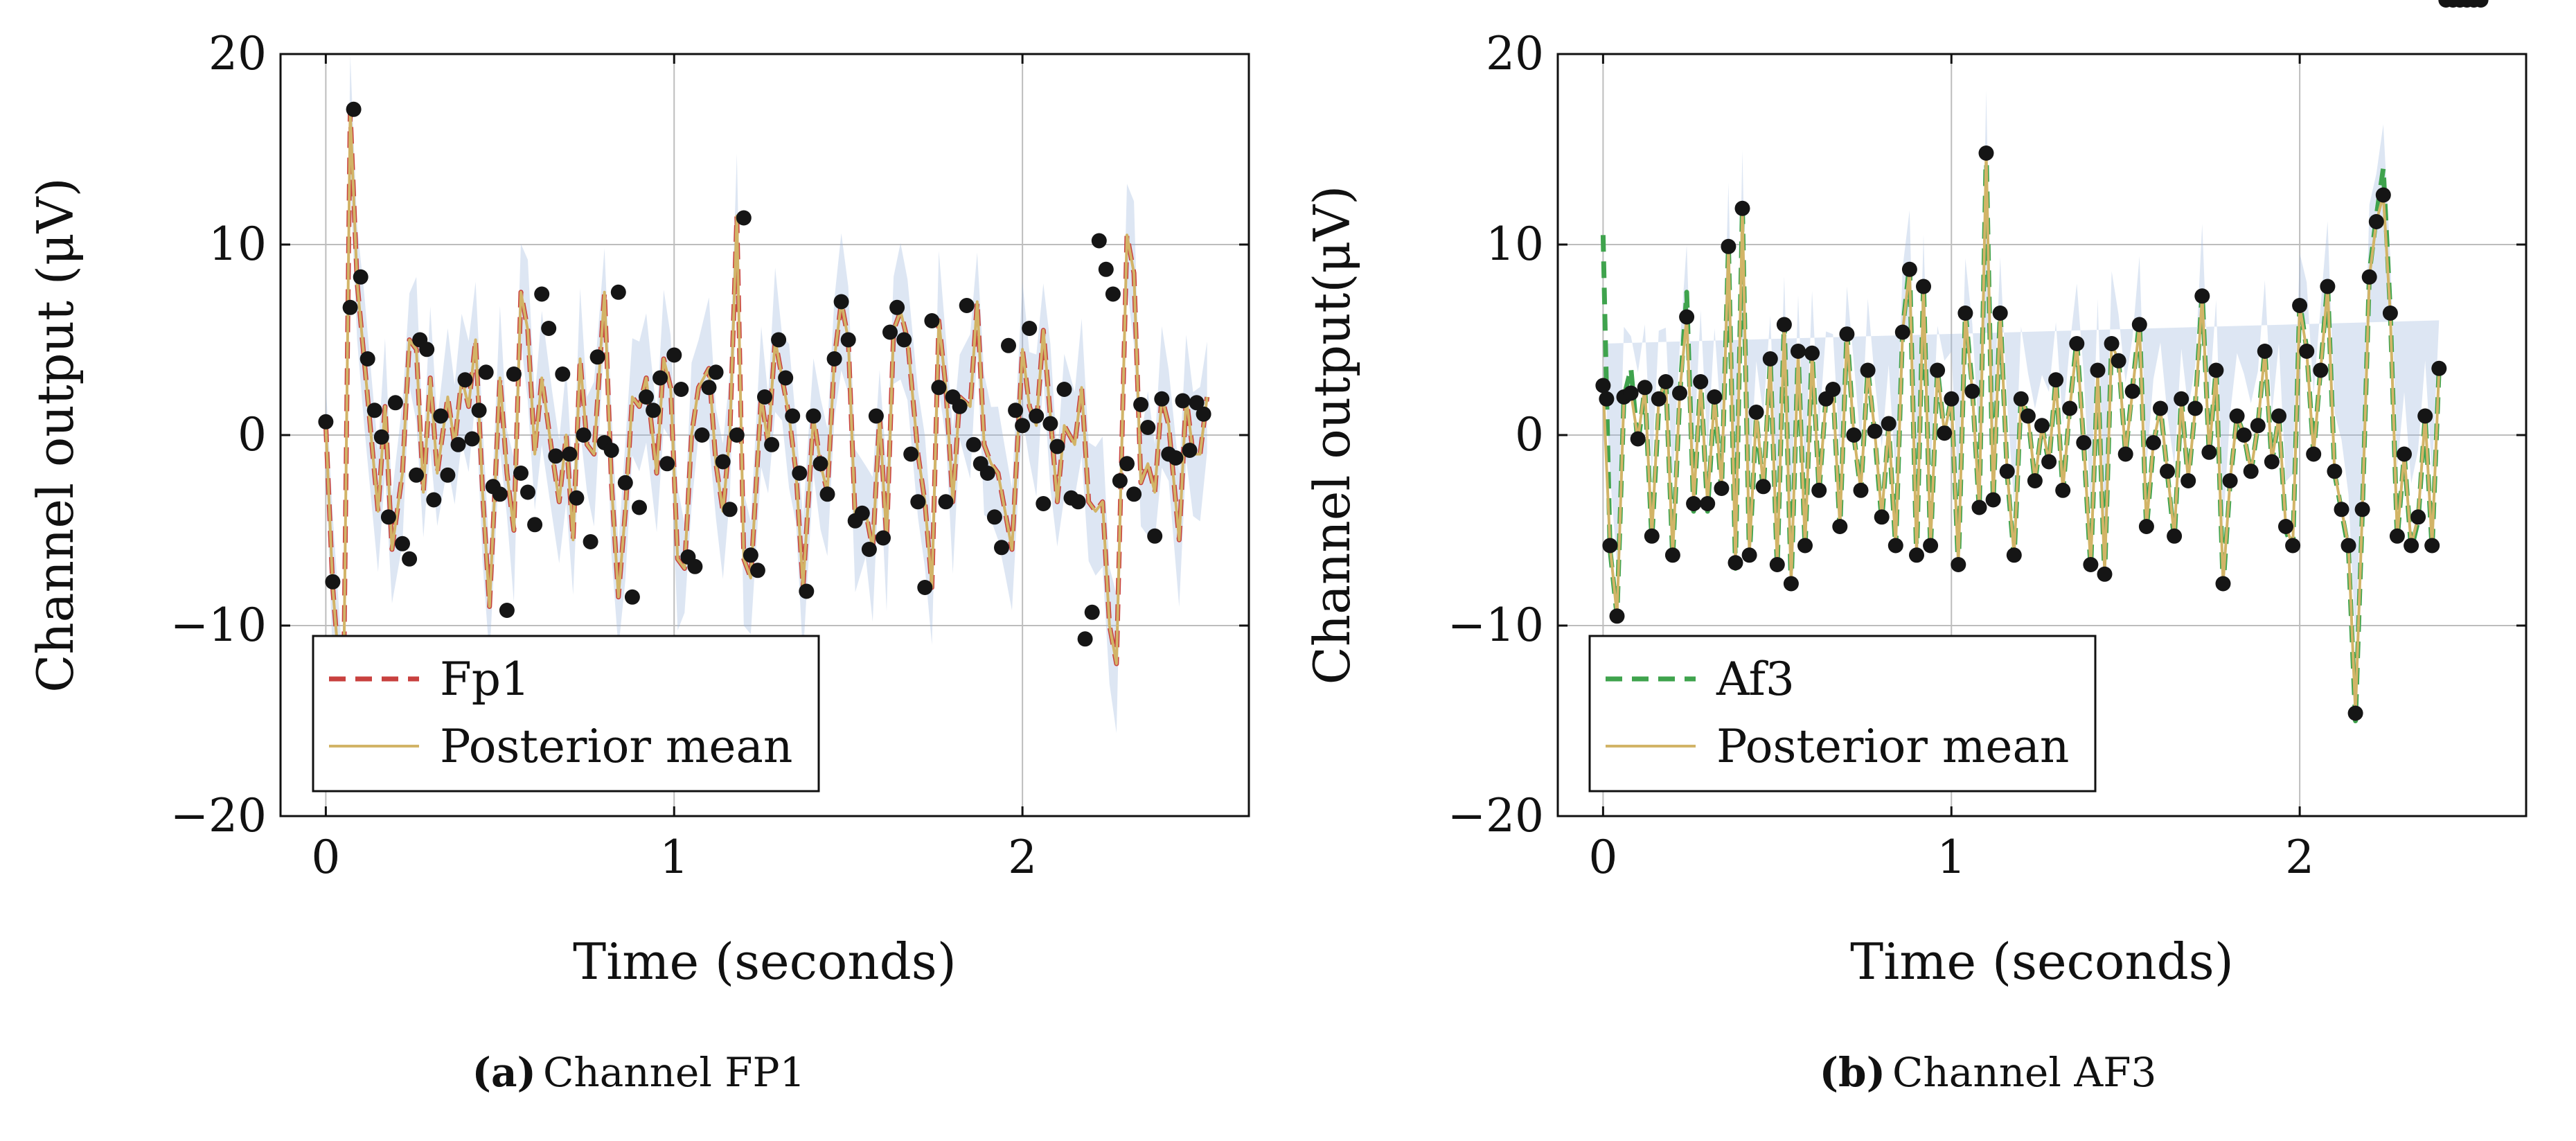 Image resolution: width=2576 pixels, height=1141 pixels. Describe the element at coordinates (1515, 53) in the screenshot. I see `y-tick-label: 20` at that location.